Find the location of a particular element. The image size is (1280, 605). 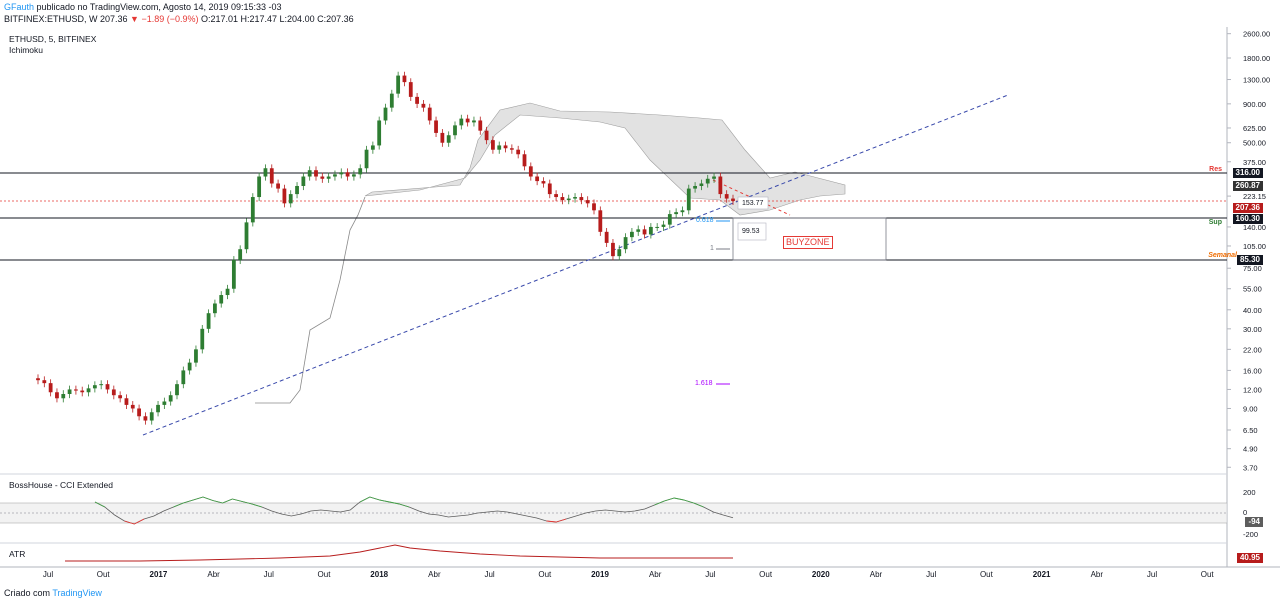

tradingview-logo-link: TradingView is located at coordinates (77, 593).